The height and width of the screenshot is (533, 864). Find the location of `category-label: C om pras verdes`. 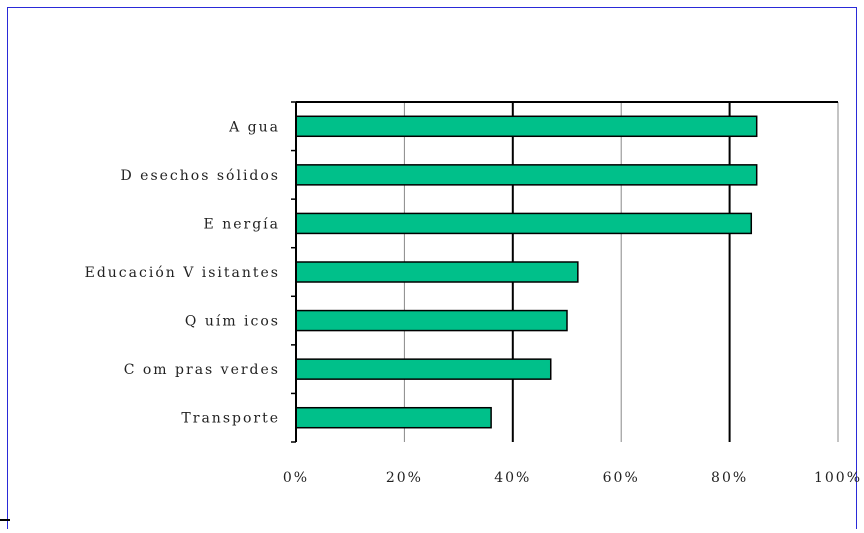

category-label: C om pras verdes is located at coordinates (202, 370).